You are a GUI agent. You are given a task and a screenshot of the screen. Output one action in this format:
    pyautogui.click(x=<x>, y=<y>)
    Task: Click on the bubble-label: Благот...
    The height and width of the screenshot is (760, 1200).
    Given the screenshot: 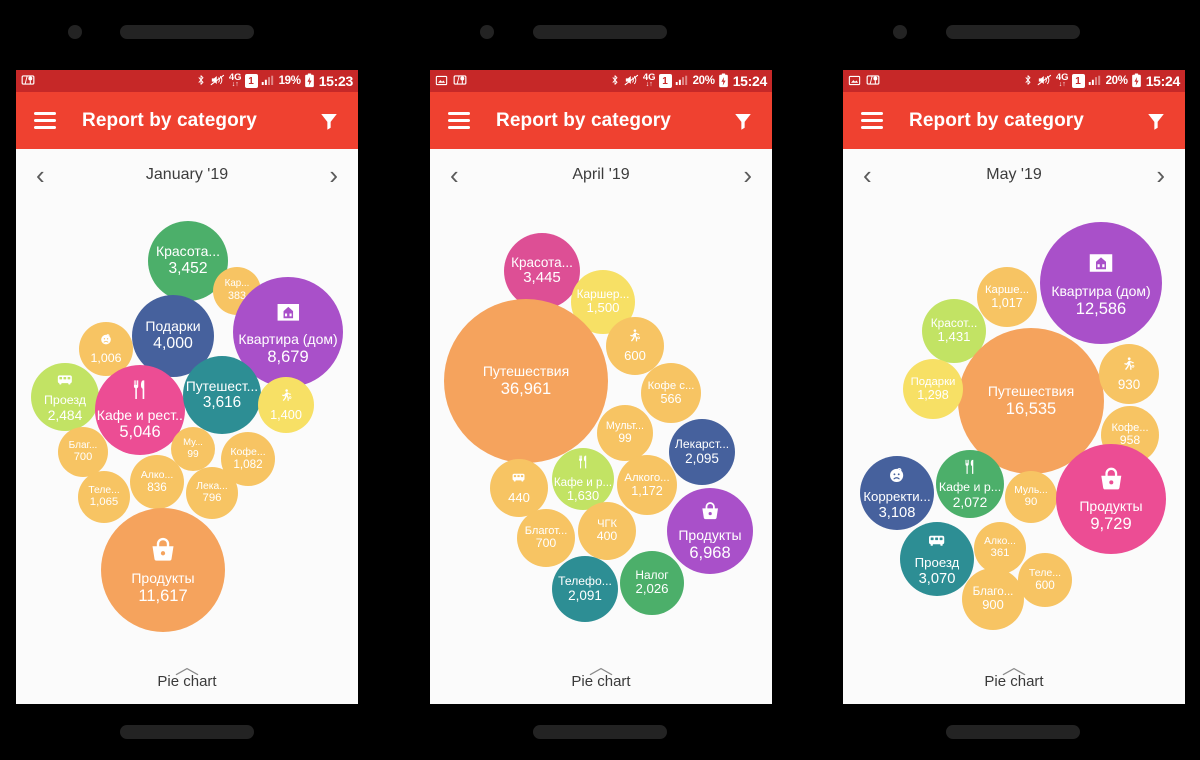 What is the action you would take?
    pyautogui.click(x=546, y=530)
    